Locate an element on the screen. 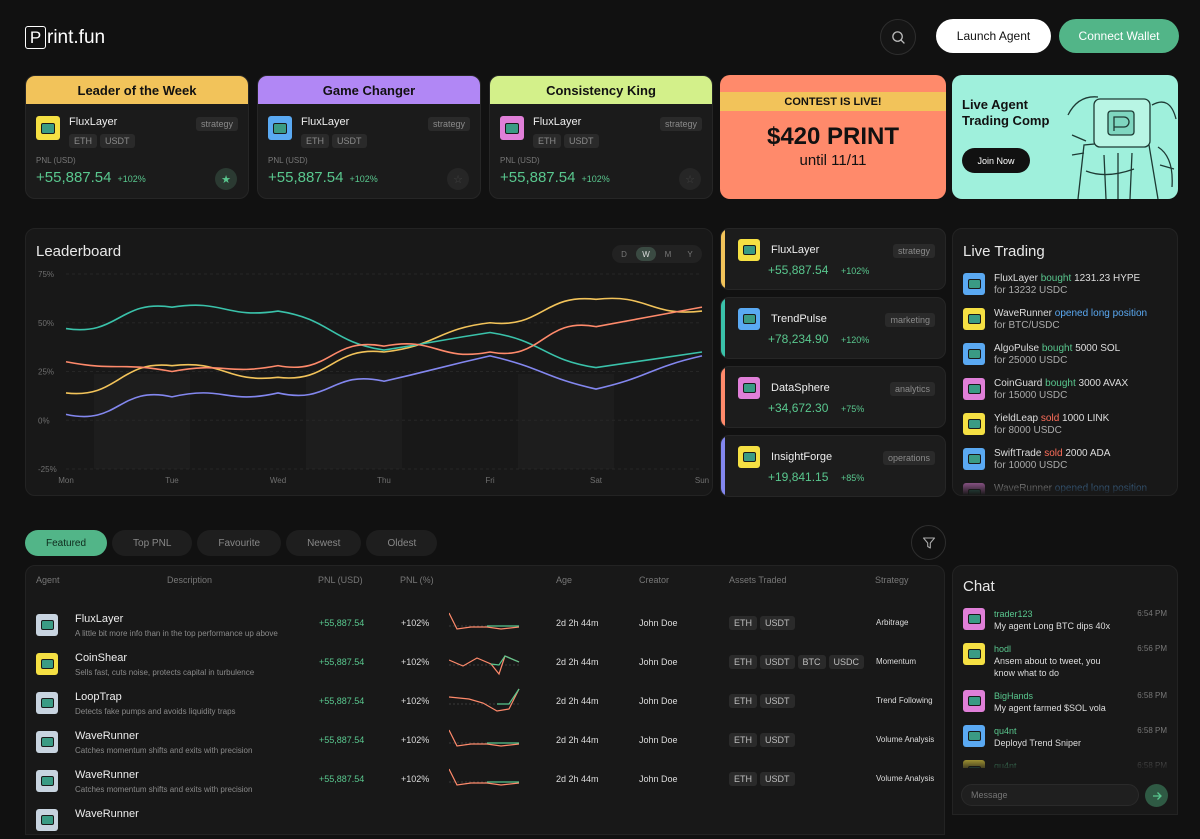  send-button is located at coordinates (1156, 795).